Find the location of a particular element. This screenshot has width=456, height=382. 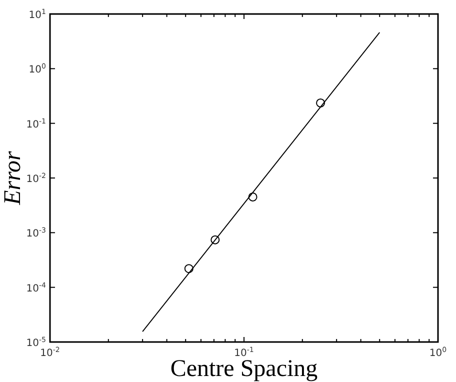

y-tick-label: 10$^{-5}$ is located at coordinates (36, 342).